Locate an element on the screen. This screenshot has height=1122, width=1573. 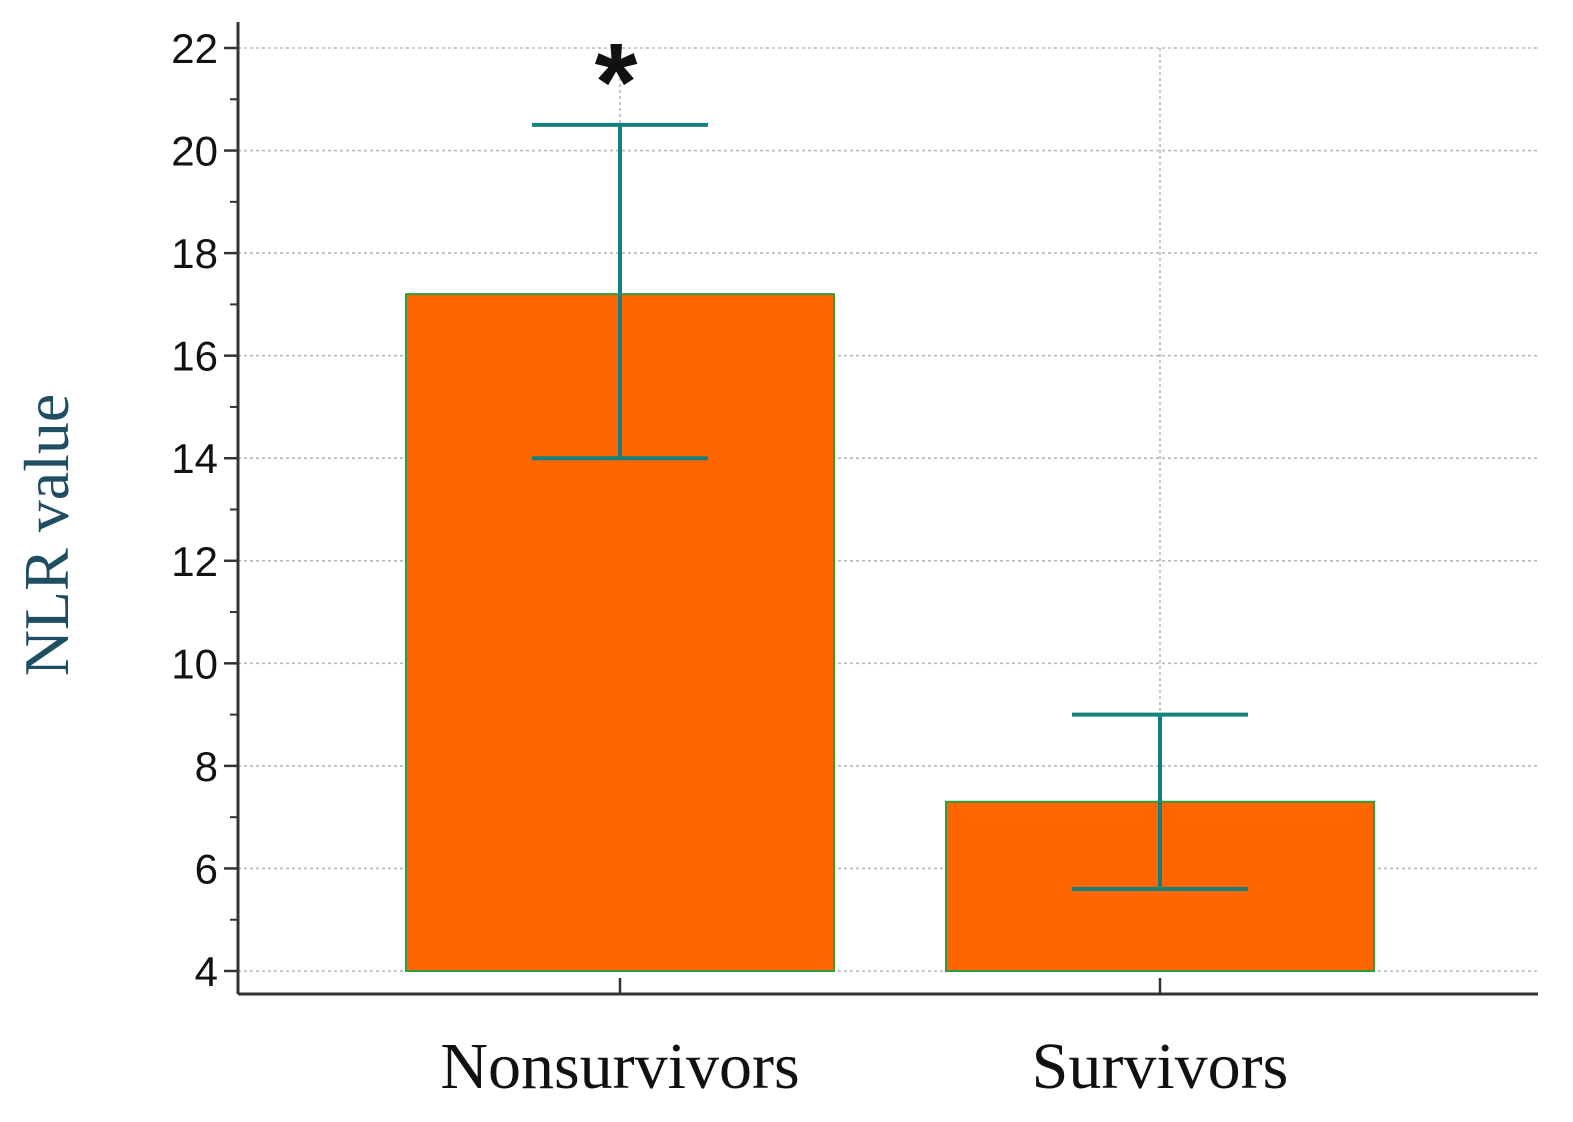
y-tick-label: 22 is located at coordinates (194, 48).